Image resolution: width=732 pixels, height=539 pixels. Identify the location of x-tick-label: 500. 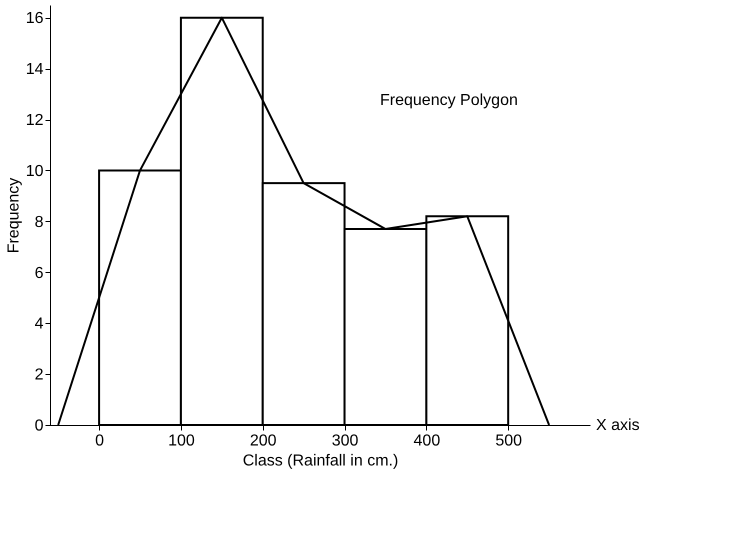
(508, 441).